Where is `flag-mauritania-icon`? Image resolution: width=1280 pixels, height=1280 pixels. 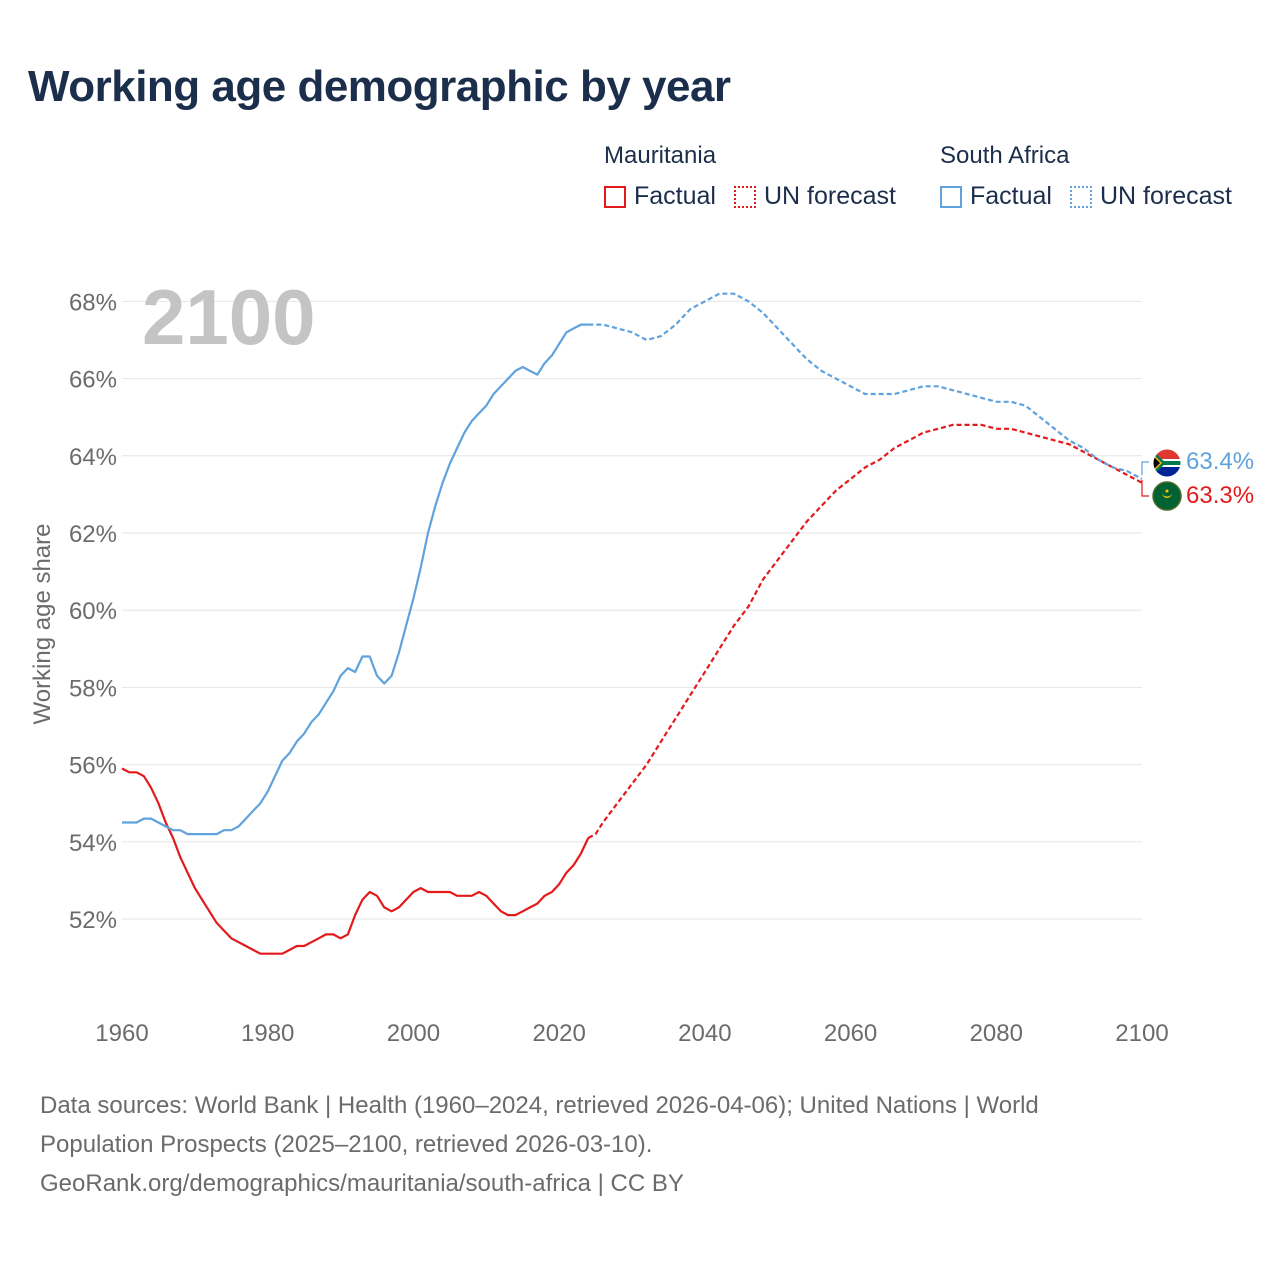
flag-mauritania-icon is located at coordinates (1167, 496).